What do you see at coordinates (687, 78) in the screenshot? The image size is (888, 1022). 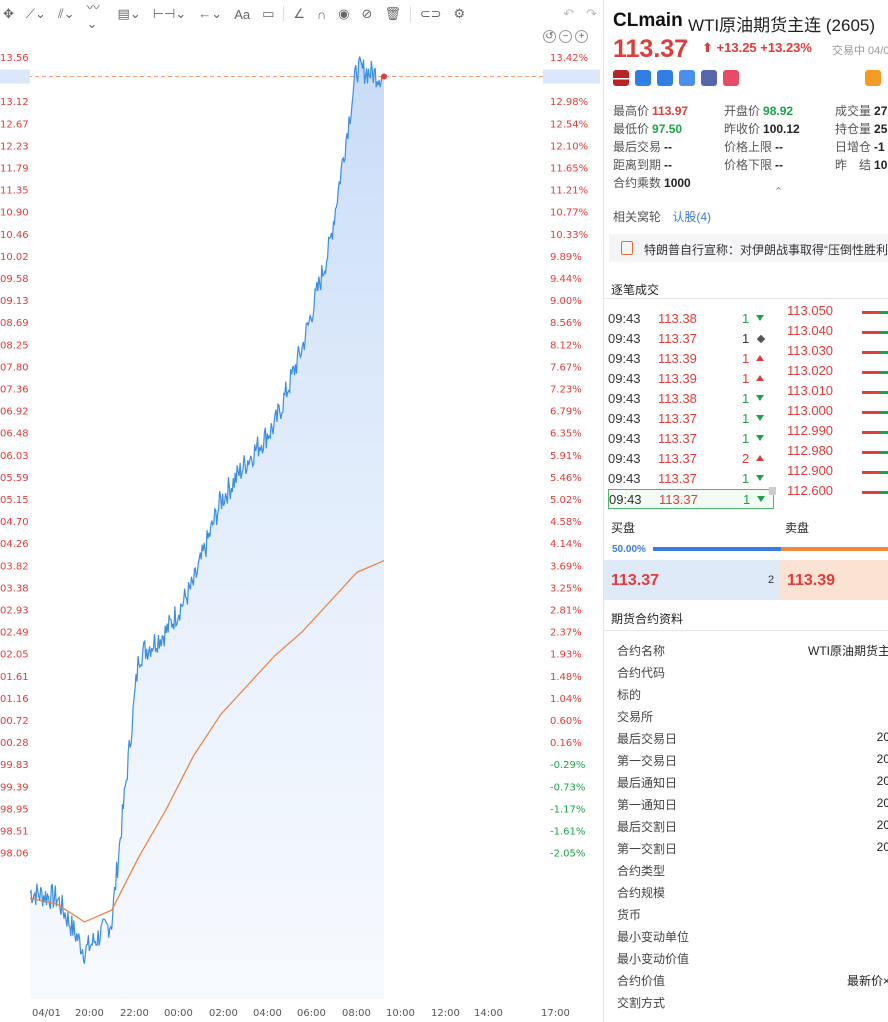 I see `tag-icon` at bounding box center [687, 78].